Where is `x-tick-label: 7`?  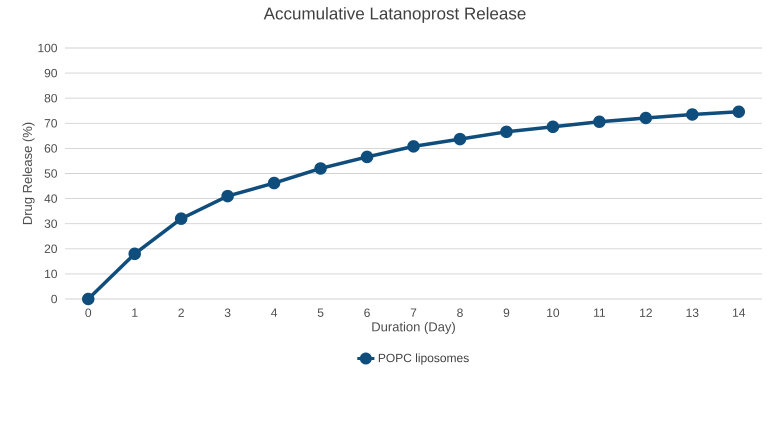 x-tick-label: 7 is located at coordinates (413, 312).